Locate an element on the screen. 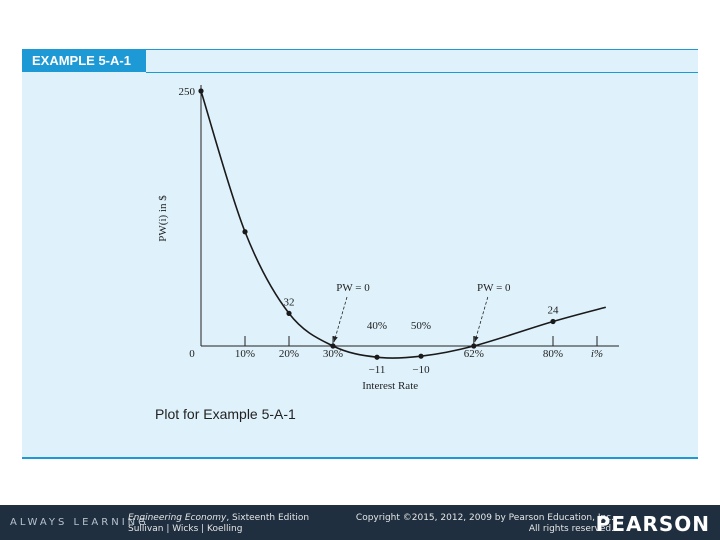  copyright-line-2: All rights reserved. is located at coordinates (571, 529).